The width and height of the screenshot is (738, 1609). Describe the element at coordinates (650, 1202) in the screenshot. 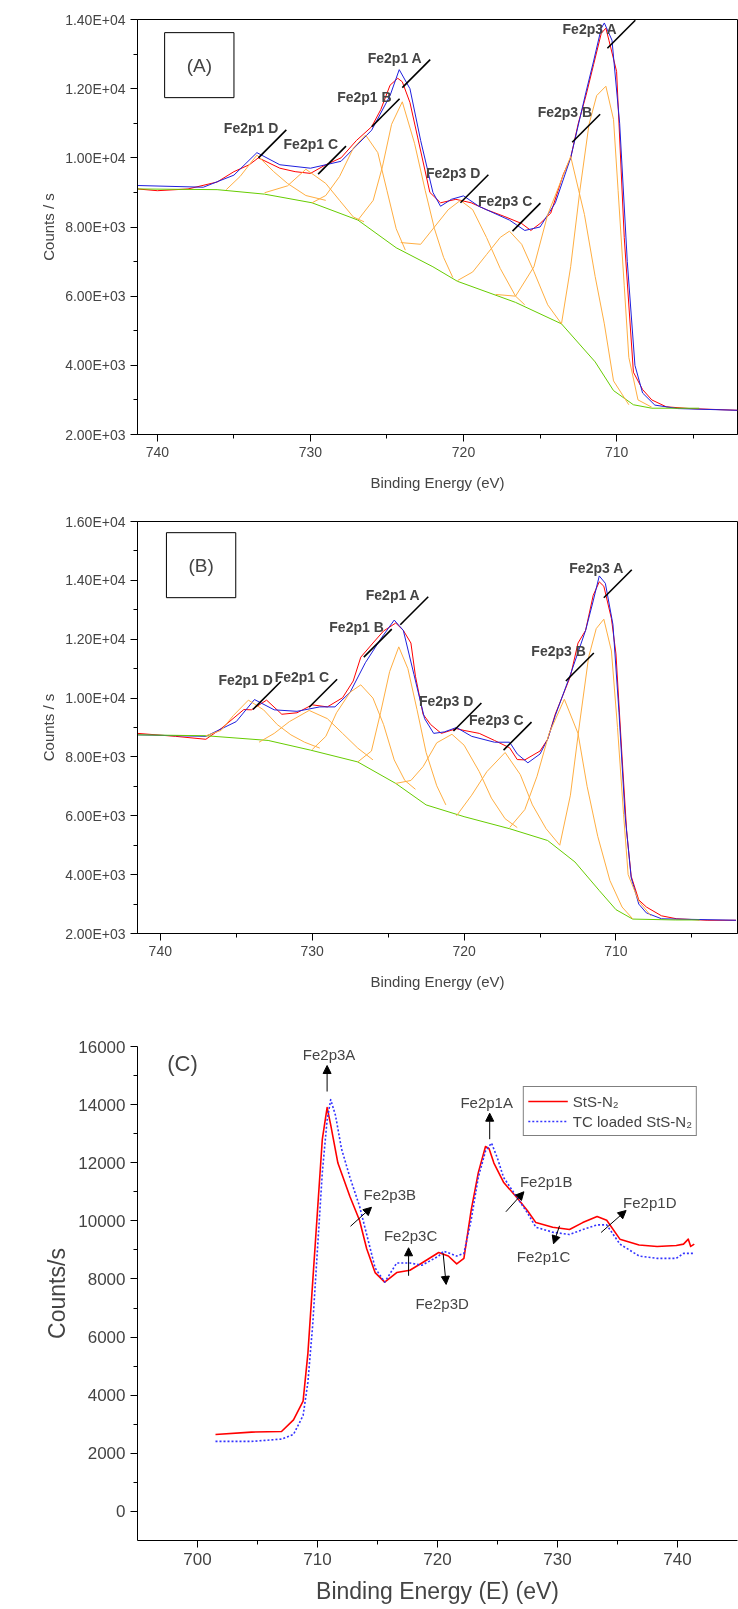

I see `annotation: Fe2p1D` at that location.